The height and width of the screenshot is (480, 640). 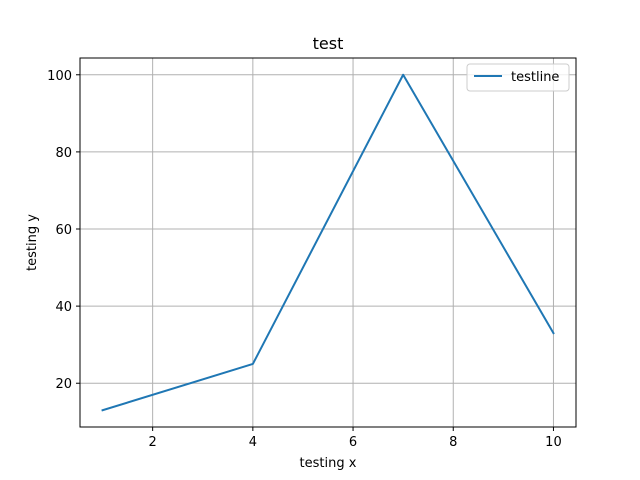 I want to click on y-tick-label: 60, so click(x=63, y=230).